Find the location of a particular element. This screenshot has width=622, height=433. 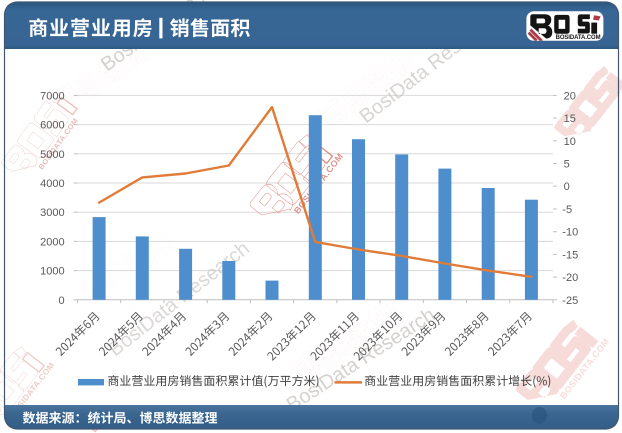

svg-text: 10 is located at coordinates (570, 142).